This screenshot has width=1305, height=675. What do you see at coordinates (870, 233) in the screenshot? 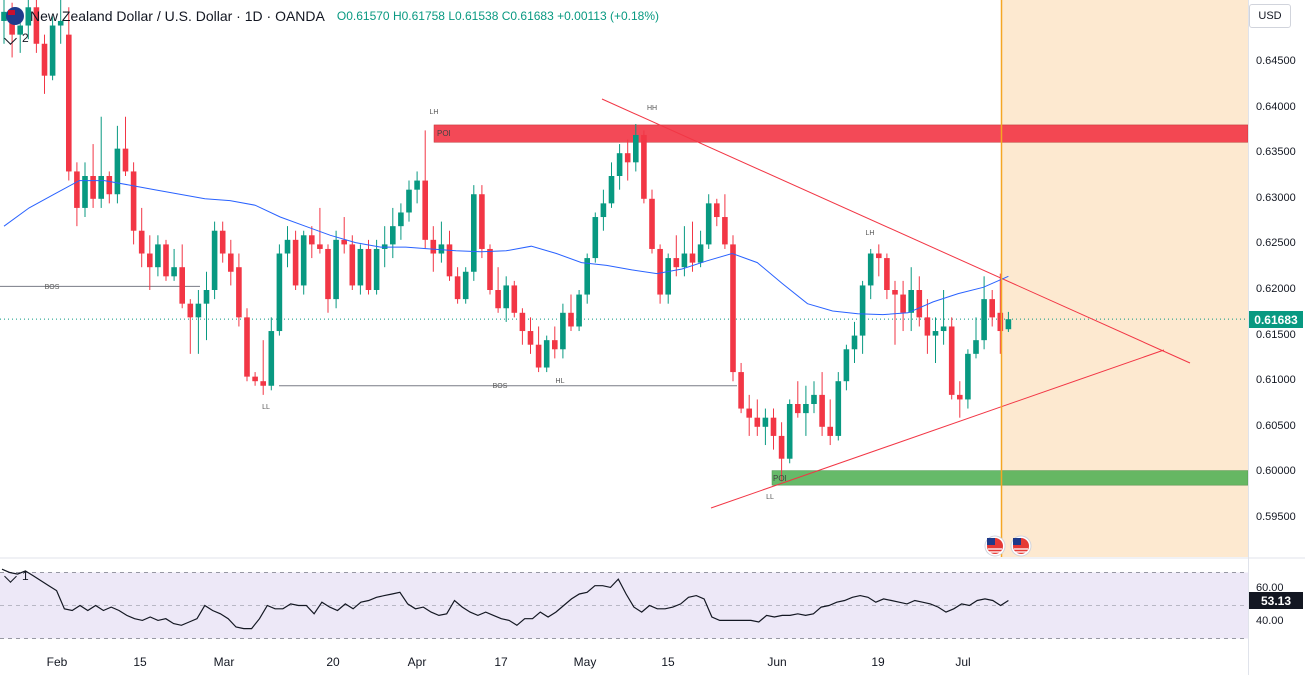
I see `structure-annotation: LH` at bounding box center [870, 233].